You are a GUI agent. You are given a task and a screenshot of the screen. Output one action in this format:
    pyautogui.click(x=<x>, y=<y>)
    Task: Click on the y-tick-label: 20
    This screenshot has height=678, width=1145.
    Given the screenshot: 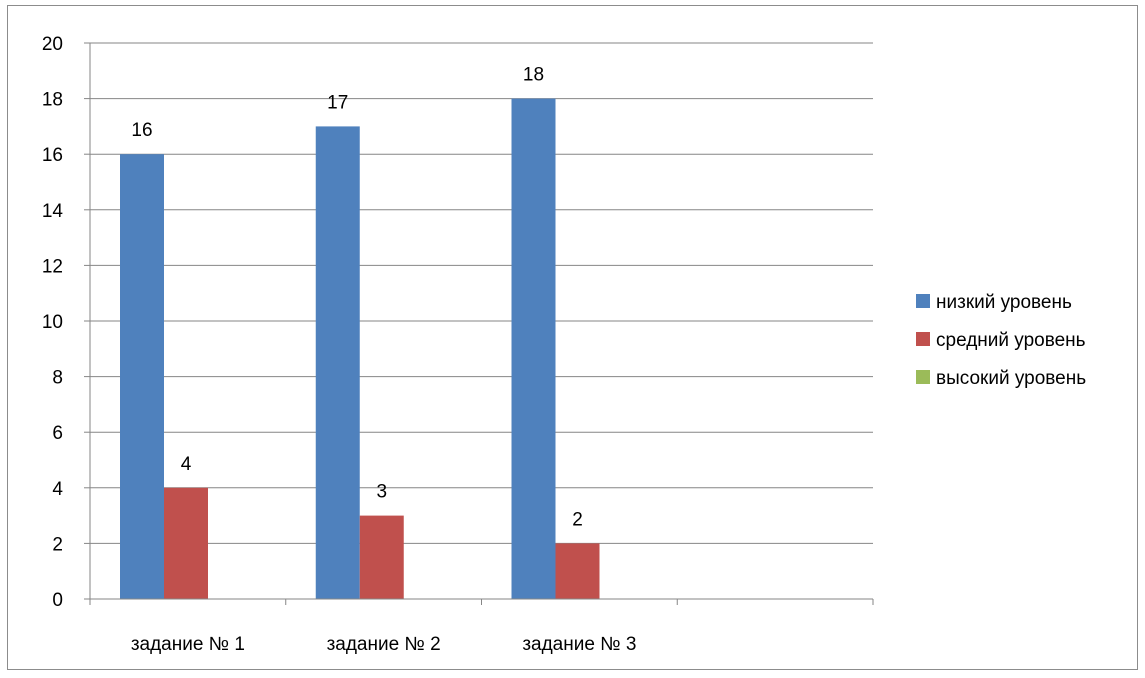 What is the action you would take?
    pyautogui.click(x=52, y=44)
    